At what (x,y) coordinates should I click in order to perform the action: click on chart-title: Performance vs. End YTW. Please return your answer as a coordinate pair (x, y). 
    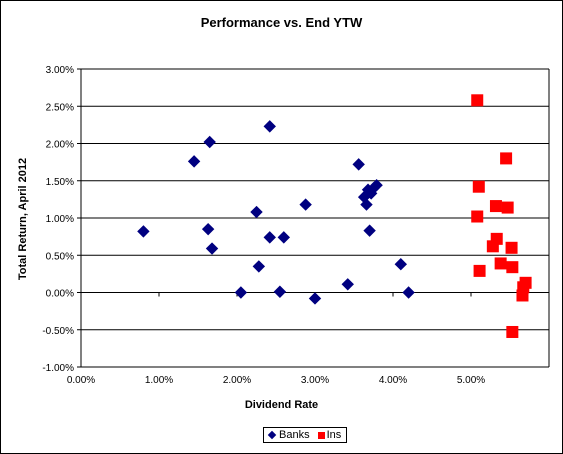
    Looking at the image, I should click on (281, 22).